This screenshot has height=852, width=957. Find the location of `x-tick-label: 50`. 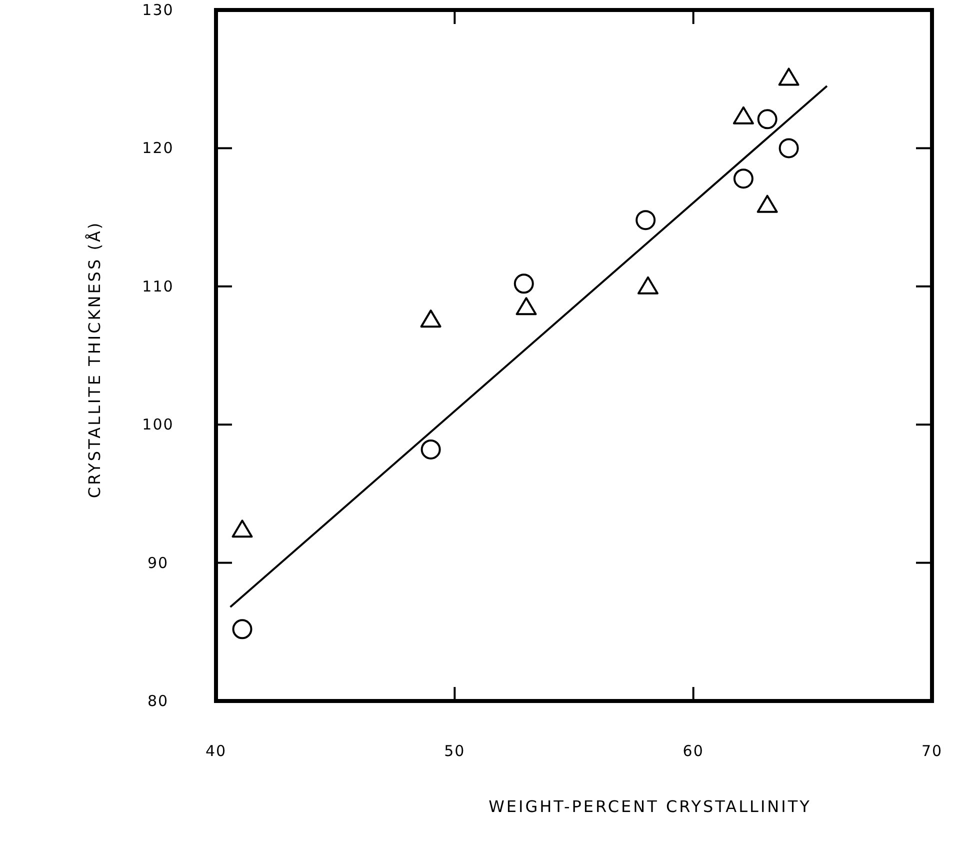

x-tick-label: 50 is located at coordinates (455, 751).